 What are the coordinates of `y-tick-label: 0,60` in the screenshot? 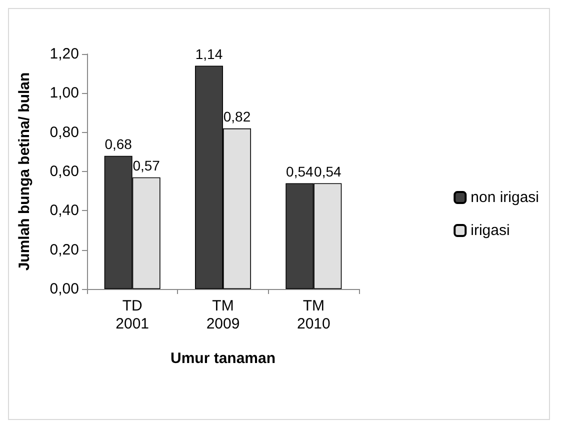 It's located at (64, 171).